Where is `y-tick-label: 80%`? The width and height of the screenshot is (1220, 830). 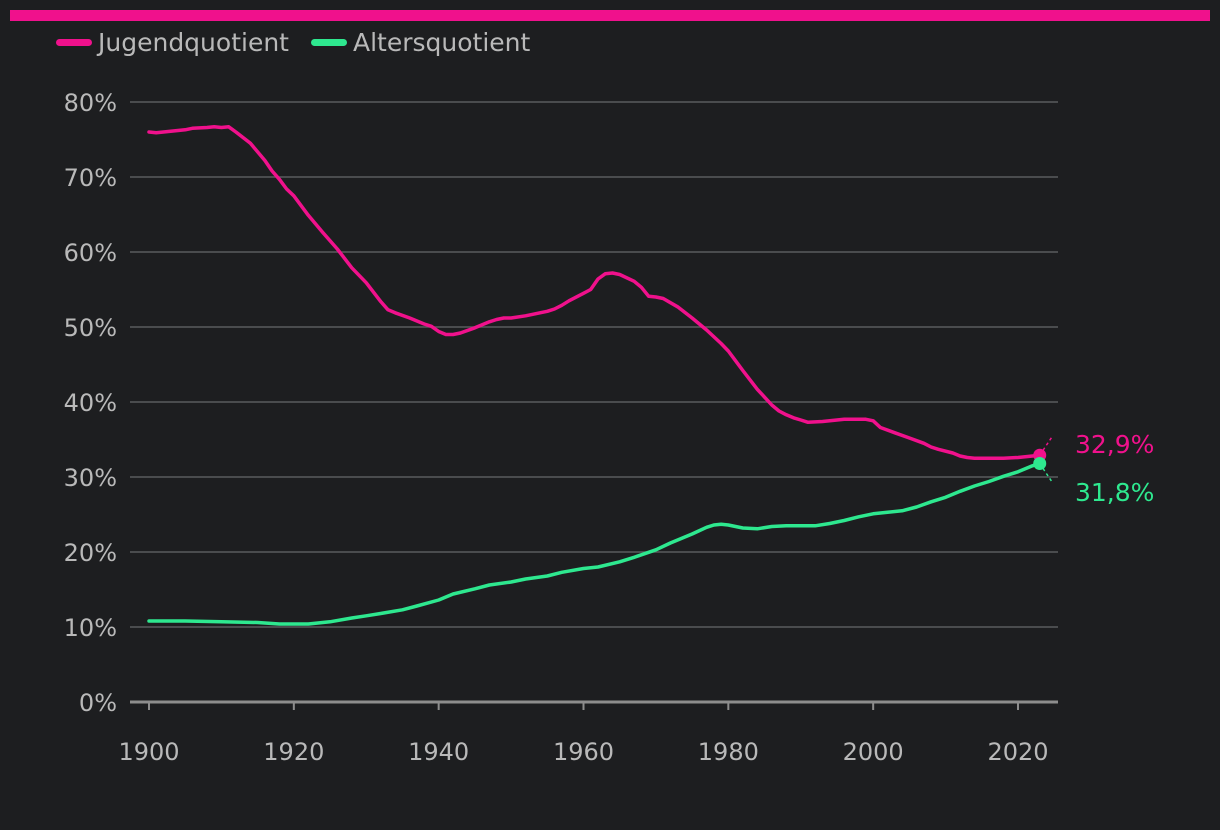 y-tick-label: 80% is located at coordinates (90, 103).